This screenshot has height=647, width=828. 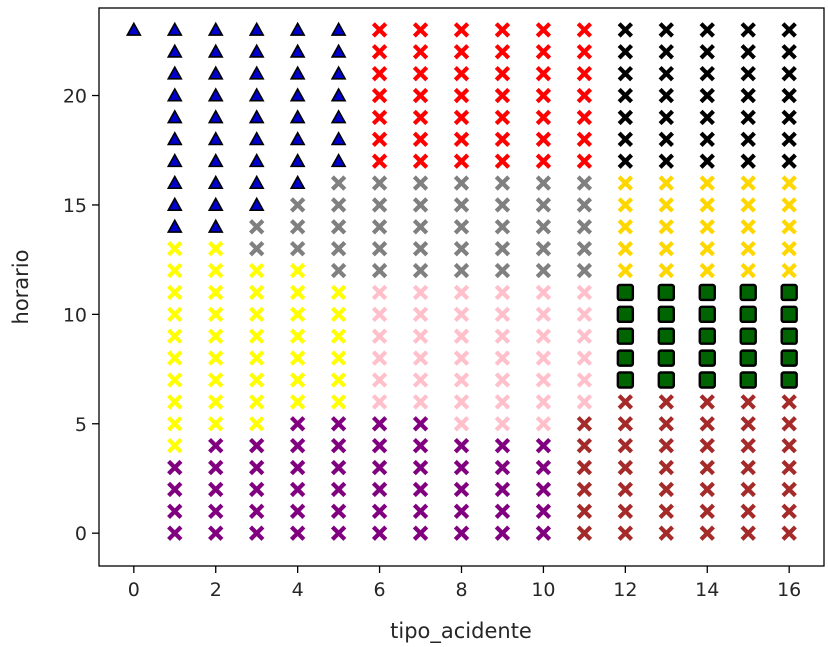 I want to click on x-tick-label-4: 4, so click(x=298, y=590).